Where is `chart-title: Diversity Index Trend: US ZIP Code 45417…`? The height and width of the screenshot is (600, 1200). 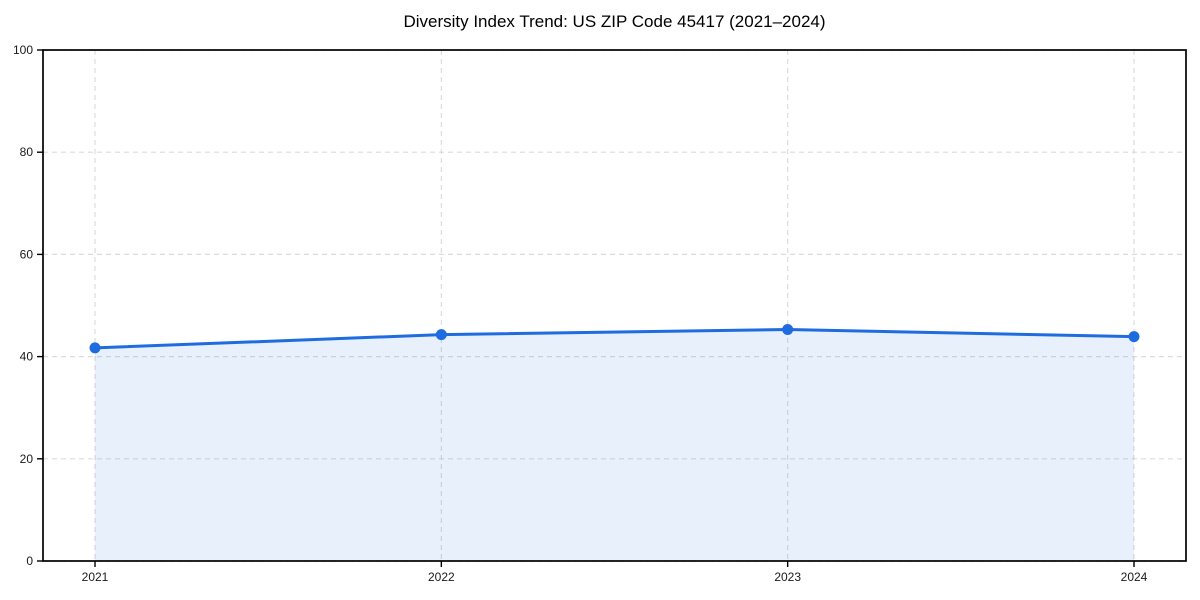 chart-title: Diversity Index Trend: US ZIP Code 45417… is located at coordinates (614, 21).